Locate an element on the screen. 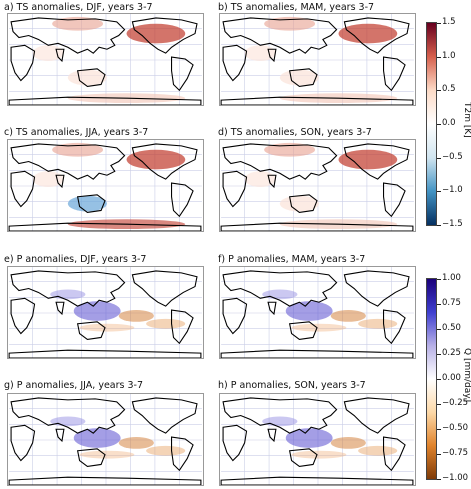  colorbar-tick-label: −0.50 is located at coordinates (455, 428).